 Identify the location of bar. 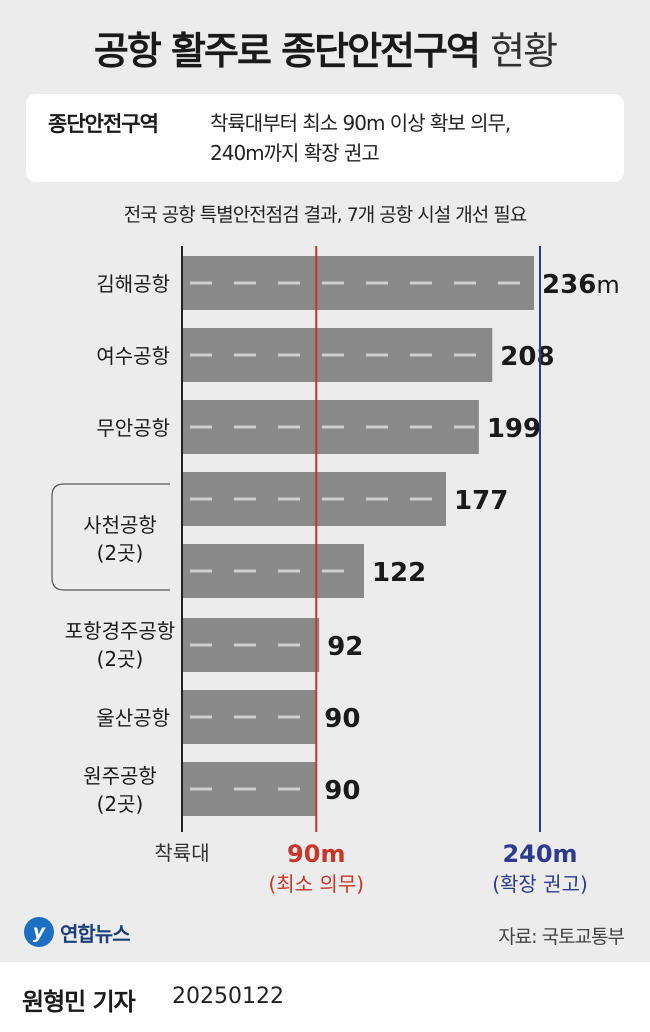
(315, 499).